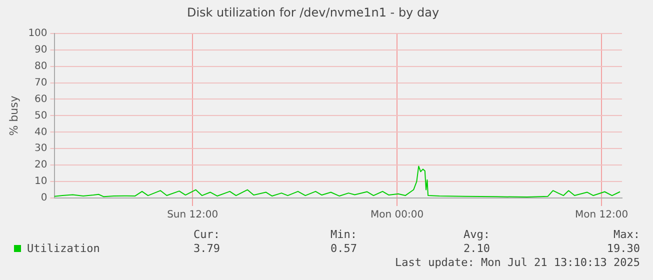 The image size is (653, 280). What do you see at coordinates (41, 132) in the screenshot?
I see `y-tick-label: 40` at bounding box center [41, 132].